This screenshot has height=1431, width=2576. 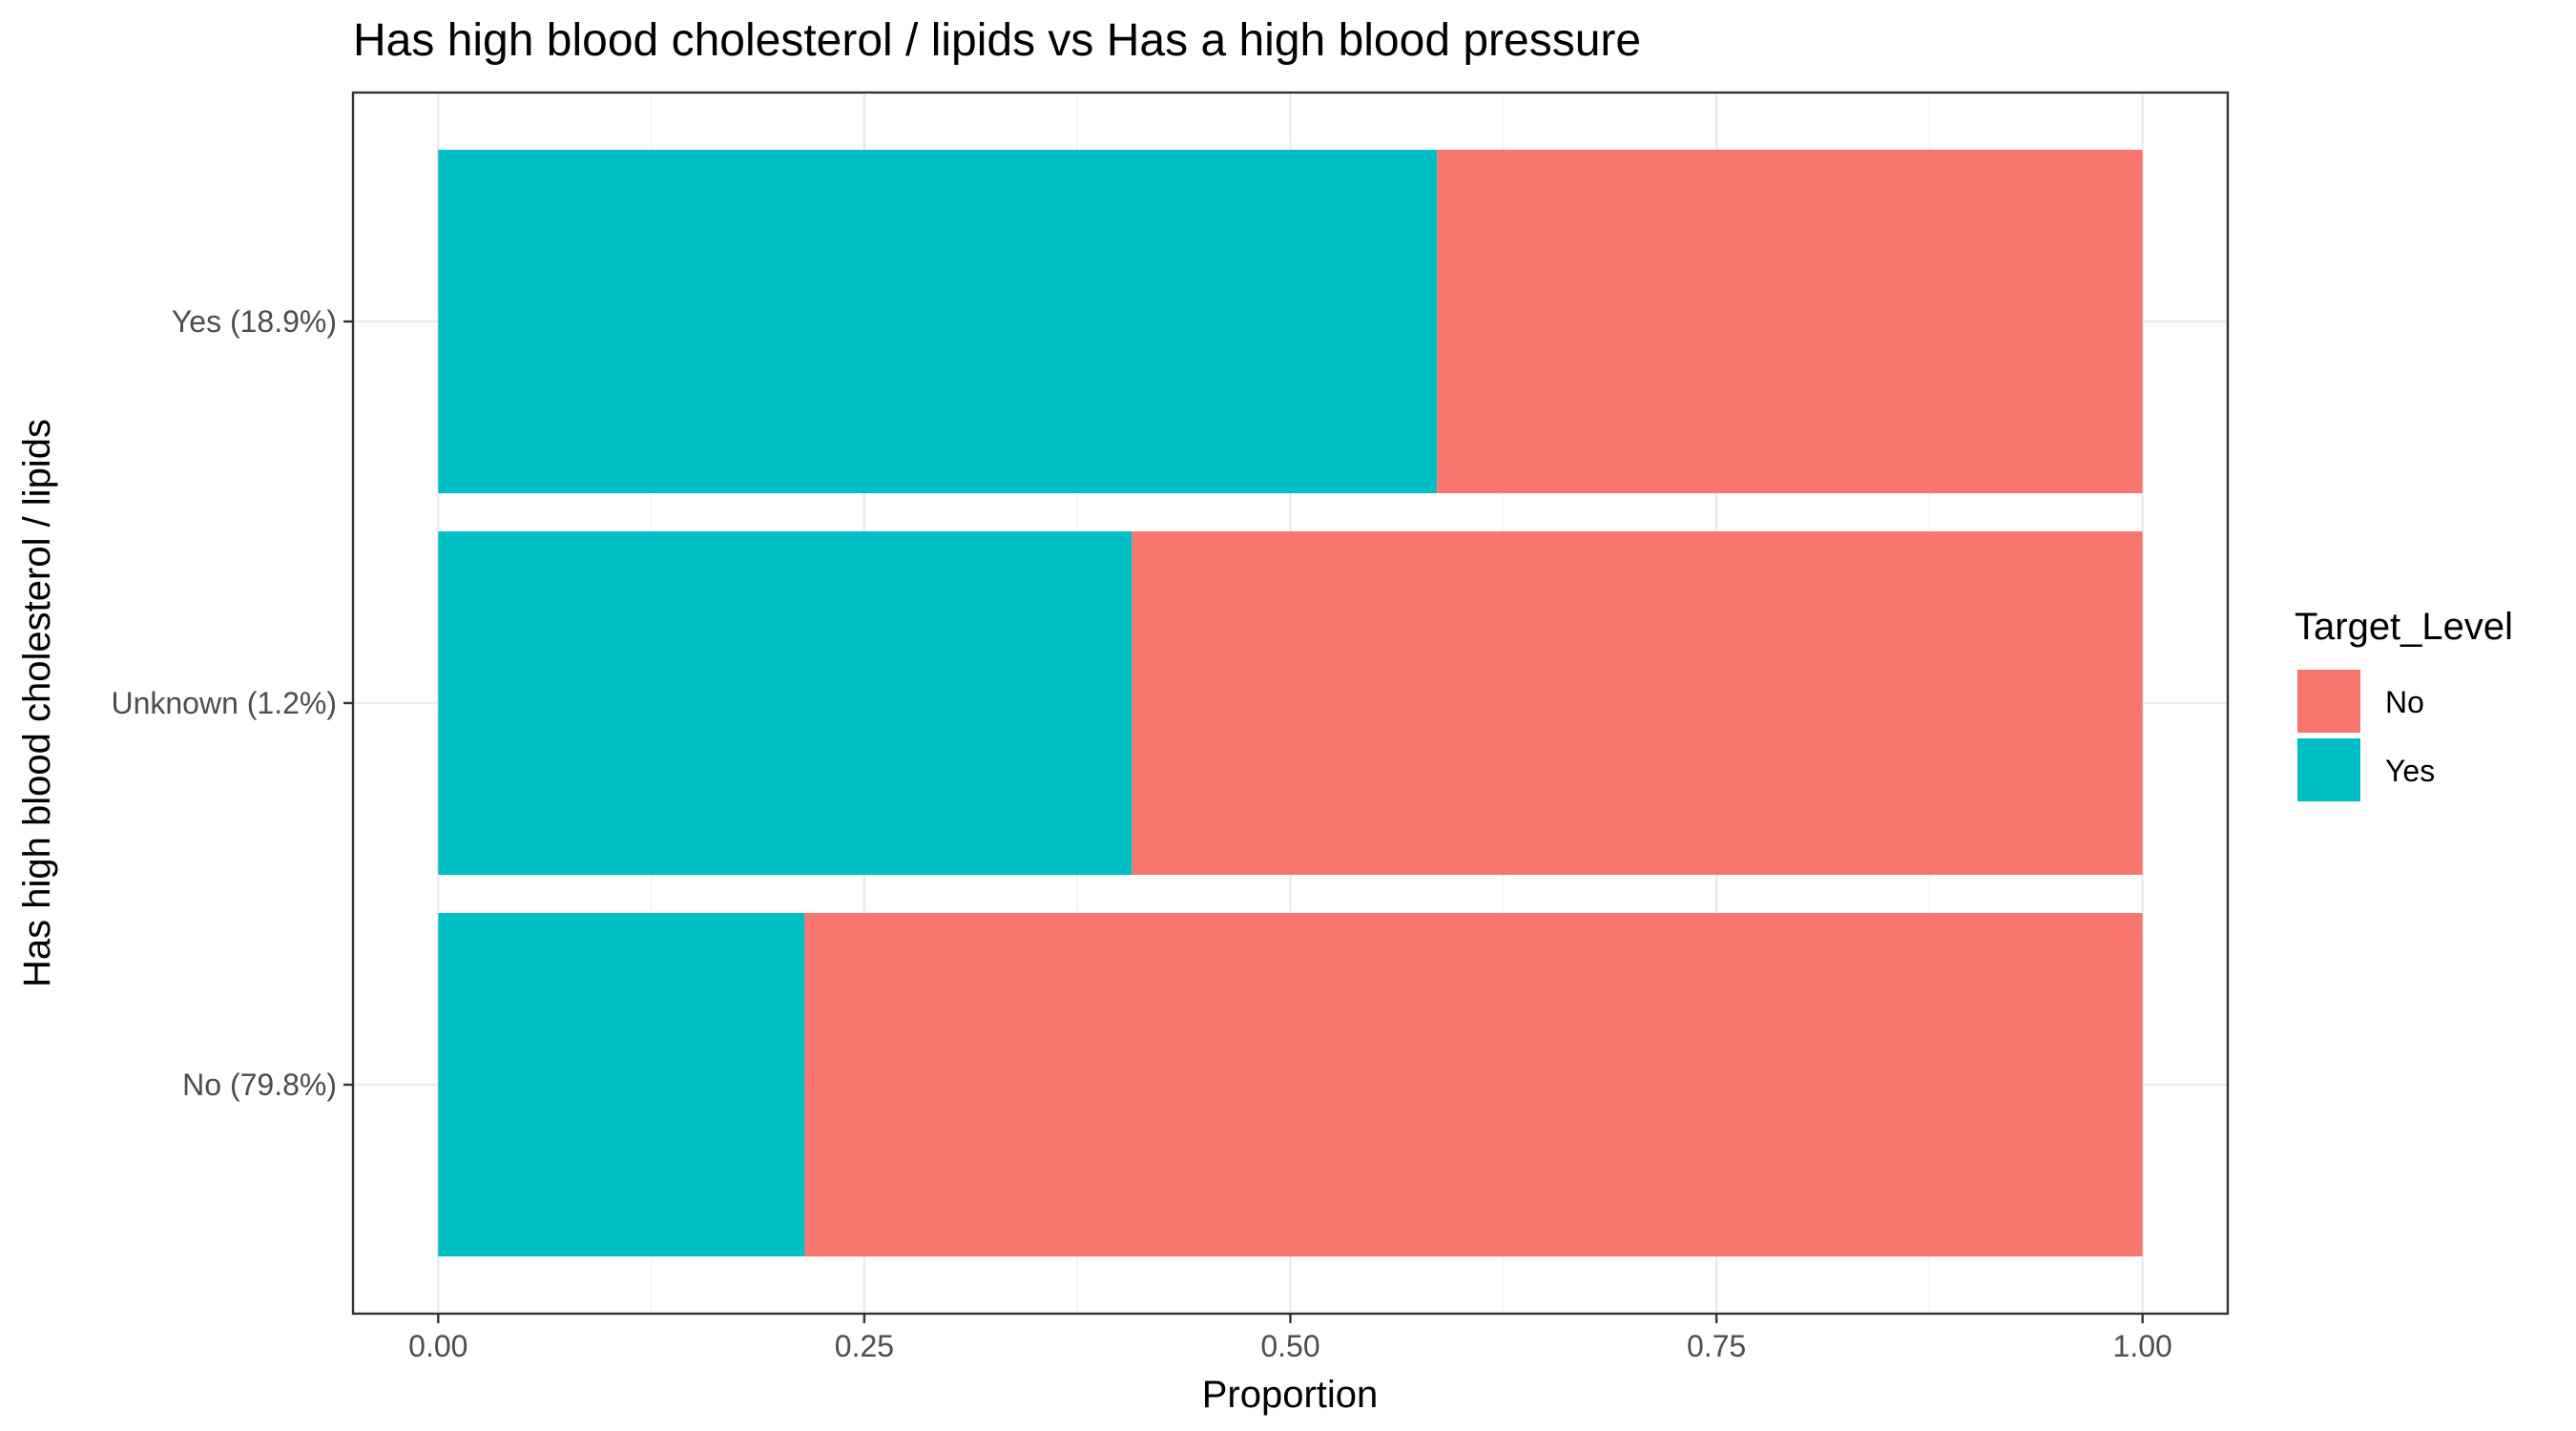 I want to click on x-axis: 0.00 0.25 0.50 0.75 1.00, so click(x=1290, y=1338).